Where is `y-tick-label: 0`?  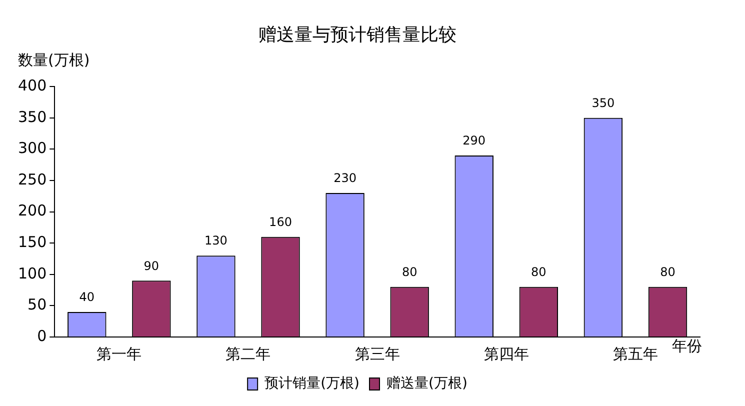
y-tick-label: 0 is located at coordinates (42, 335).